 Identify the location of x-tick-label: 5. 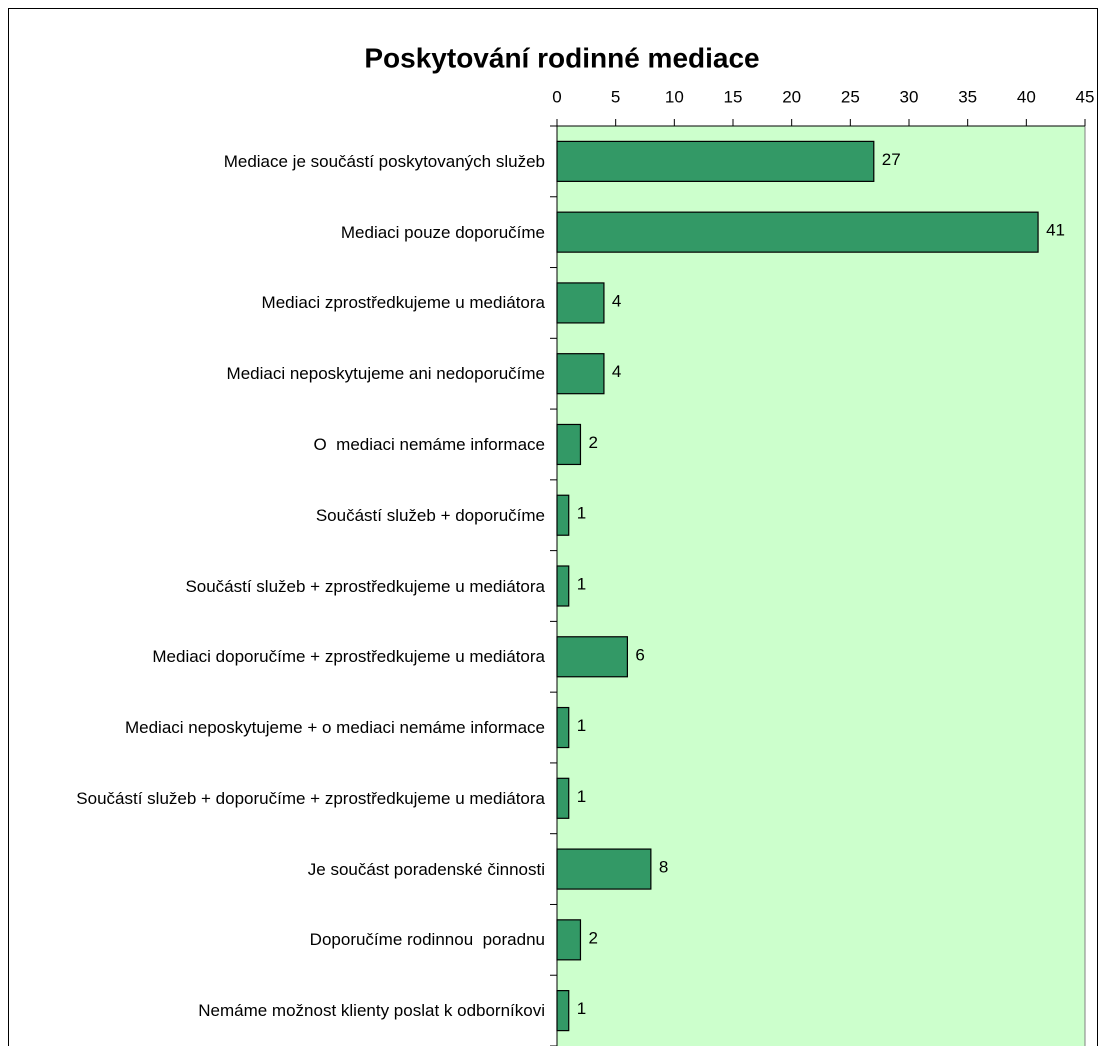
(615, 96).